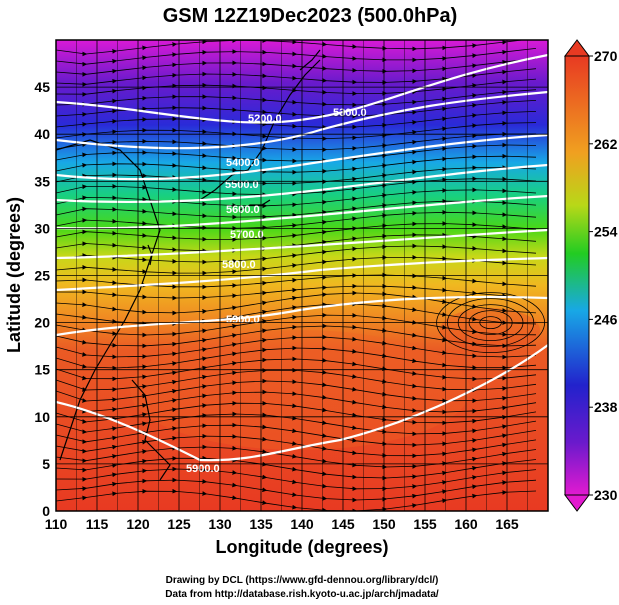 The width and height of the screenshot is (619, 605). What do you see at coordinates (301, 547) in the screenshot?
I see `x-axis-label: Longitude (degrees)` at bounding box center [301, 547].